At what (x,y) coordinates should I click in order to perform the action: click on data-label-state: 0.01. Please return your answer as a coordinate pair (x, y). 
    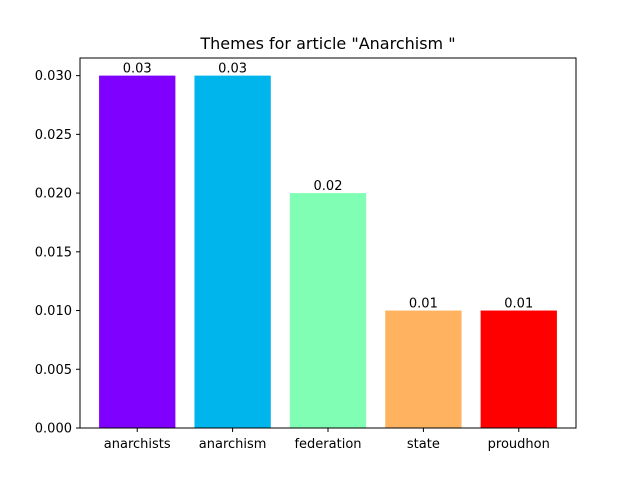
    Looking at the image, I should click on (423, 304).